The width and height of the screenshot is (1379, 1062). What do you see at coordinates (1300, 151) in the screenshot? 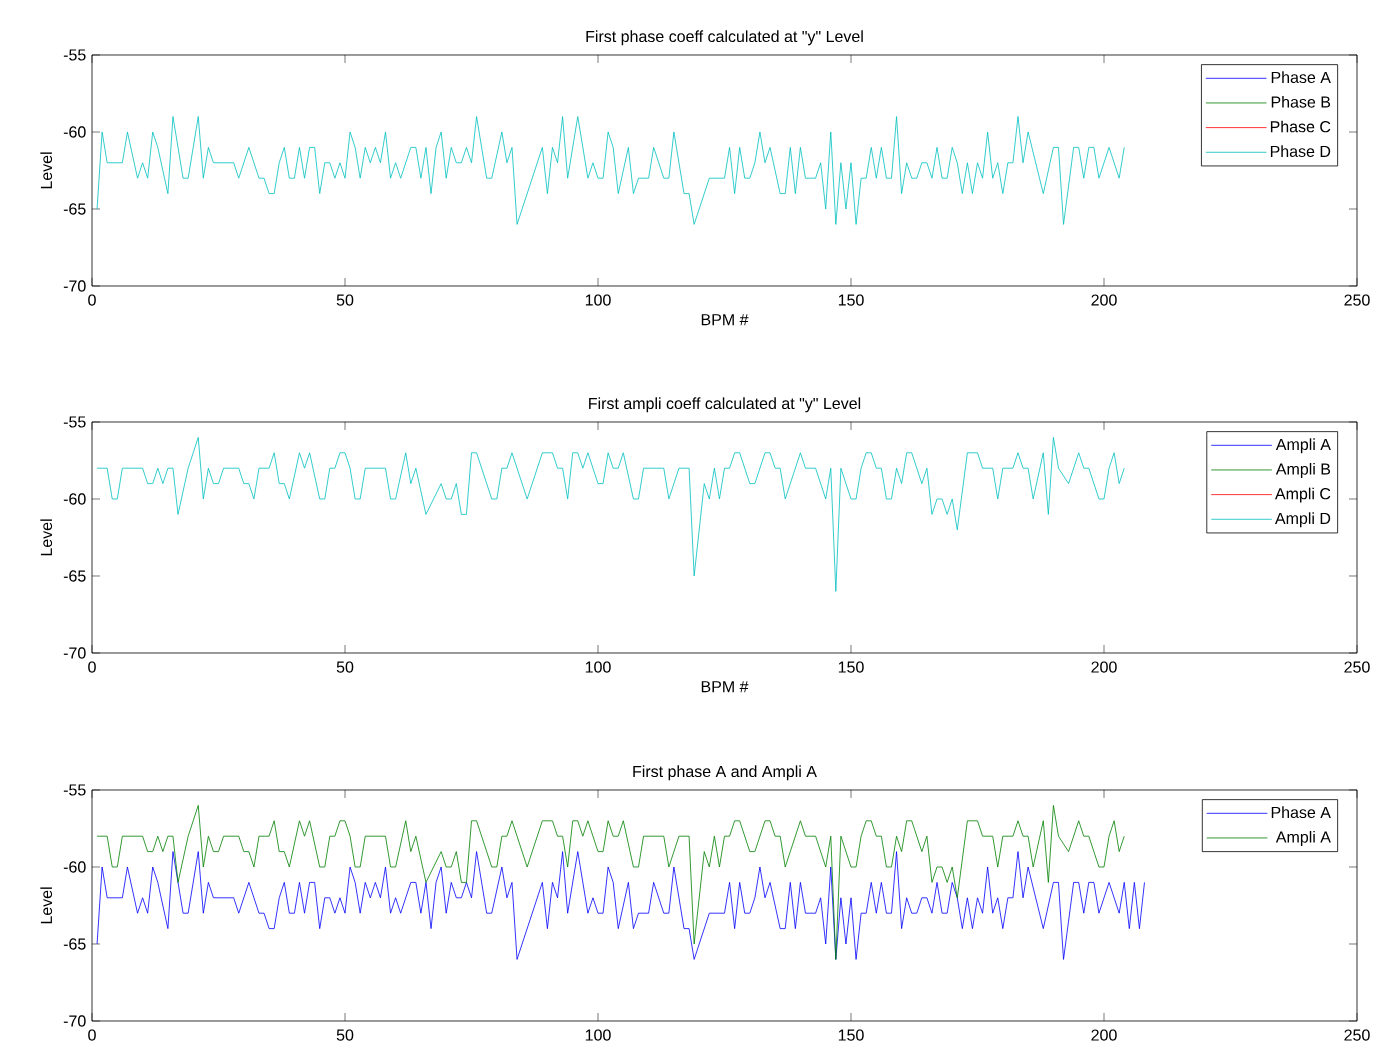
I see `legend-label: Phase D` at bounding box center [1300, 151].